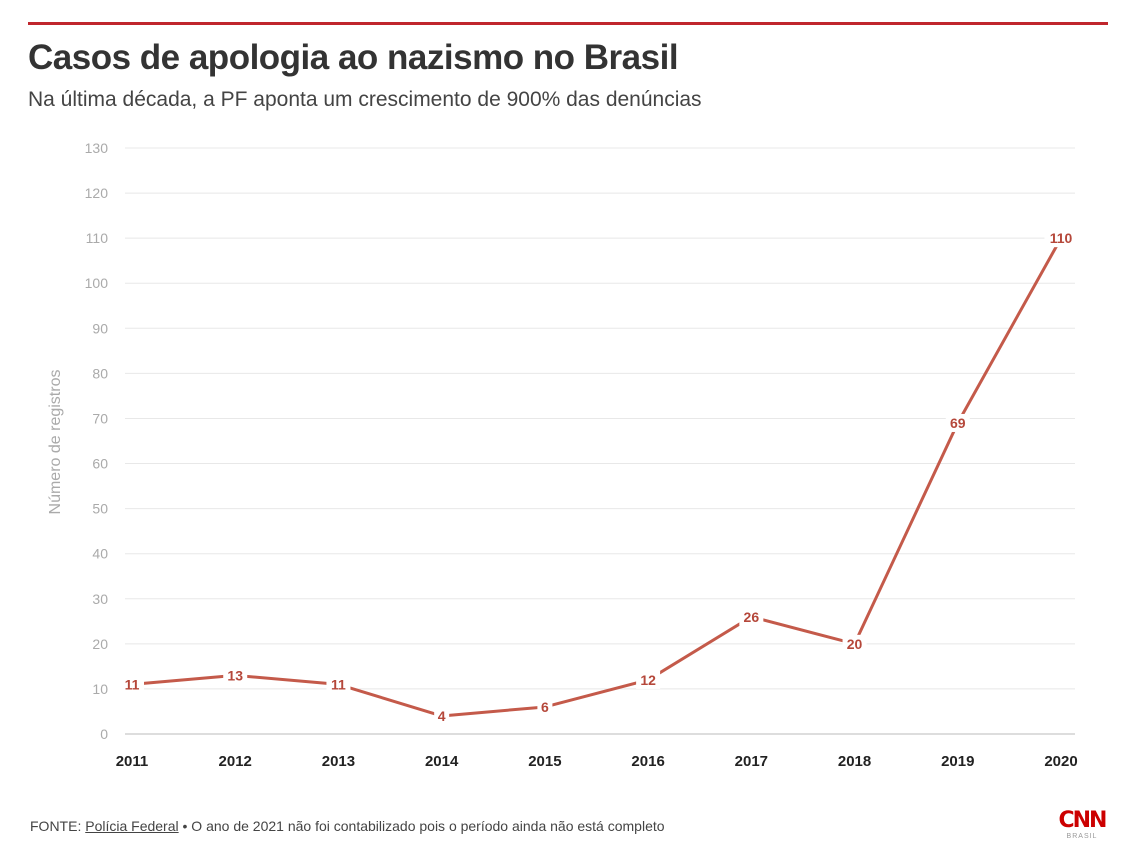 The height and width of the screenshot is (854, 1130). I want to click on data-label: 20, so click(855, 644).